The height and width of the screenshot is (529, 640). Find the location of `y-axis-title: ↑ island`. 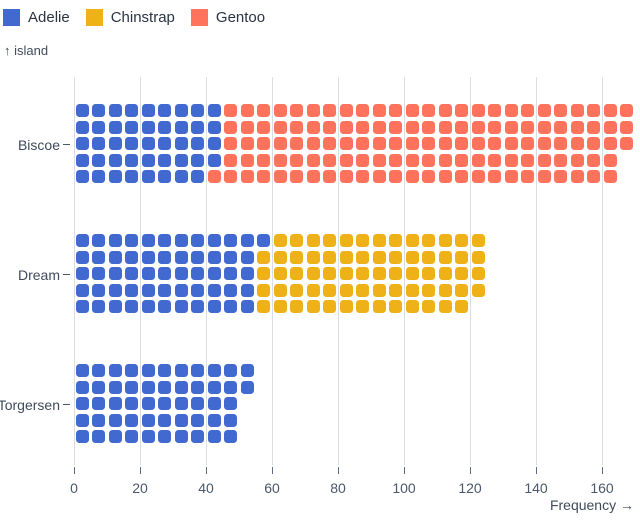

y-axis-title: ↑ island is located at coordinates (26, 50).